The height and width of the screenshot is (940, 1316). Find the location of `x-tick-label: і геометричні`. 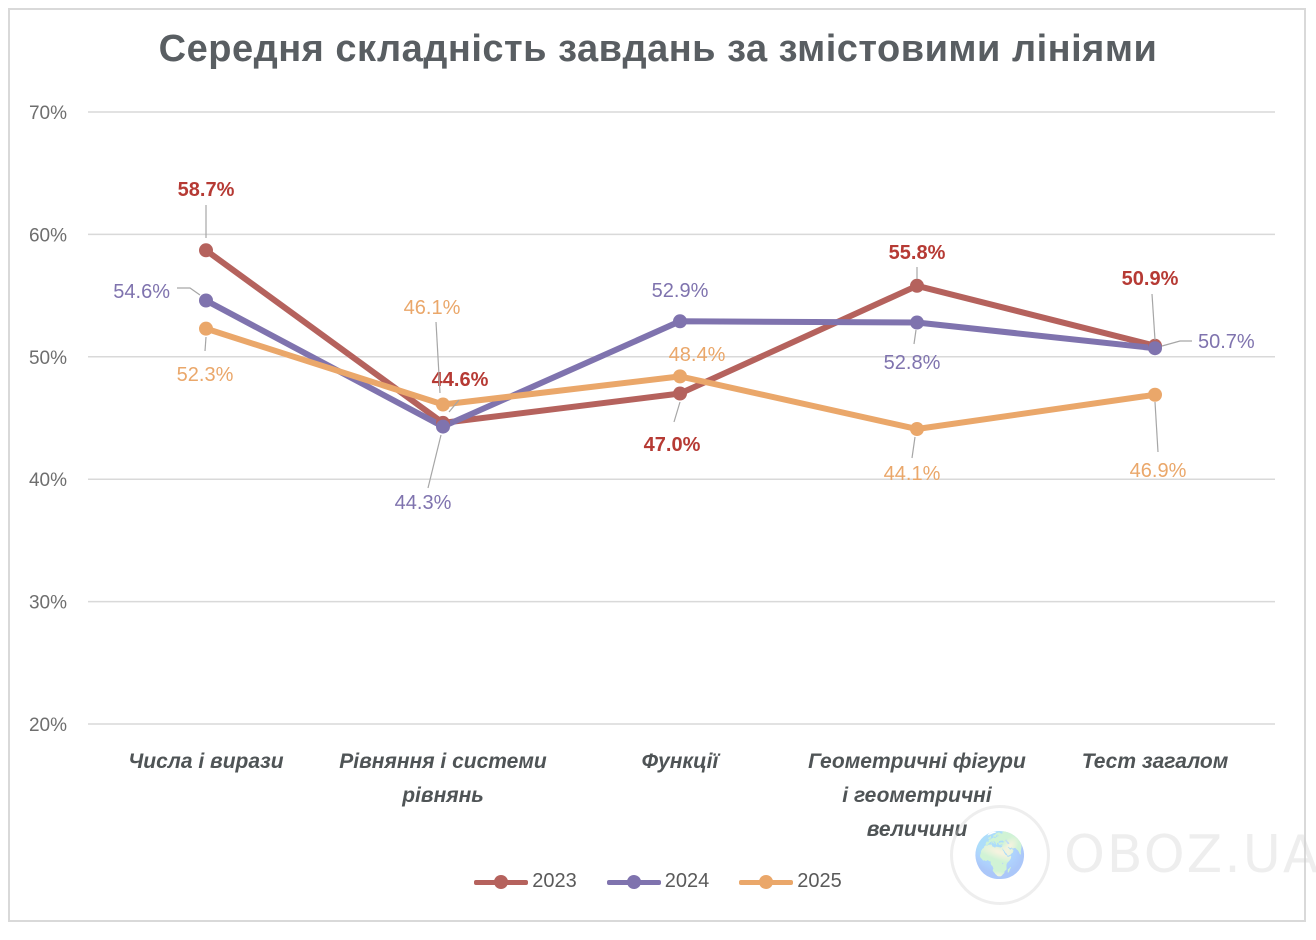

x-tick-label: і геометричні is located at coordinates (917, 795).